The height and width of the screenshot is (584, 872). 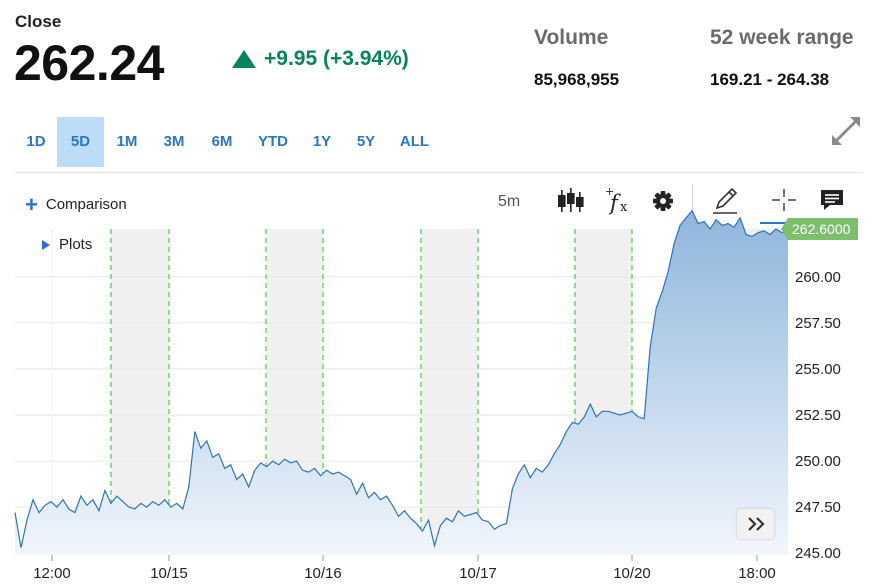 I want to click on candlestick-icon, so click(x=571, y=201).